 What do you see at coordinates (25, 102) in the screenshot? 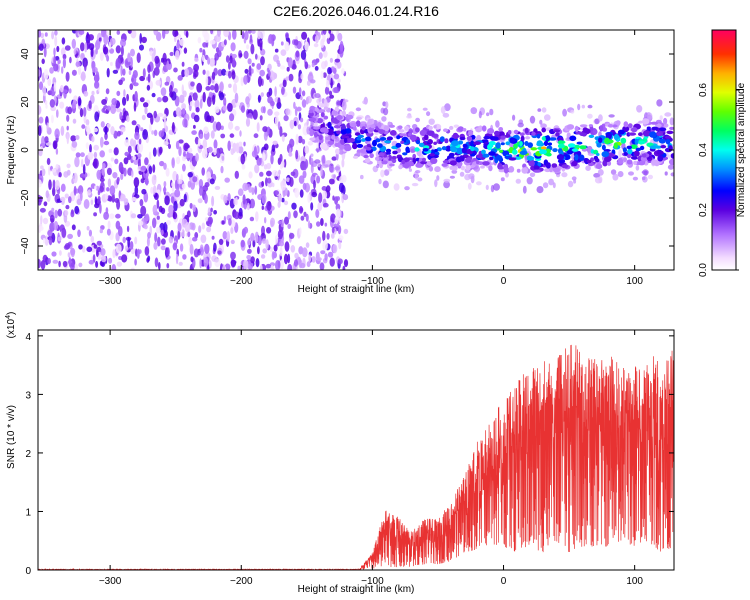
I see `y-tick-label: 20` at bounding box center [25, 102].